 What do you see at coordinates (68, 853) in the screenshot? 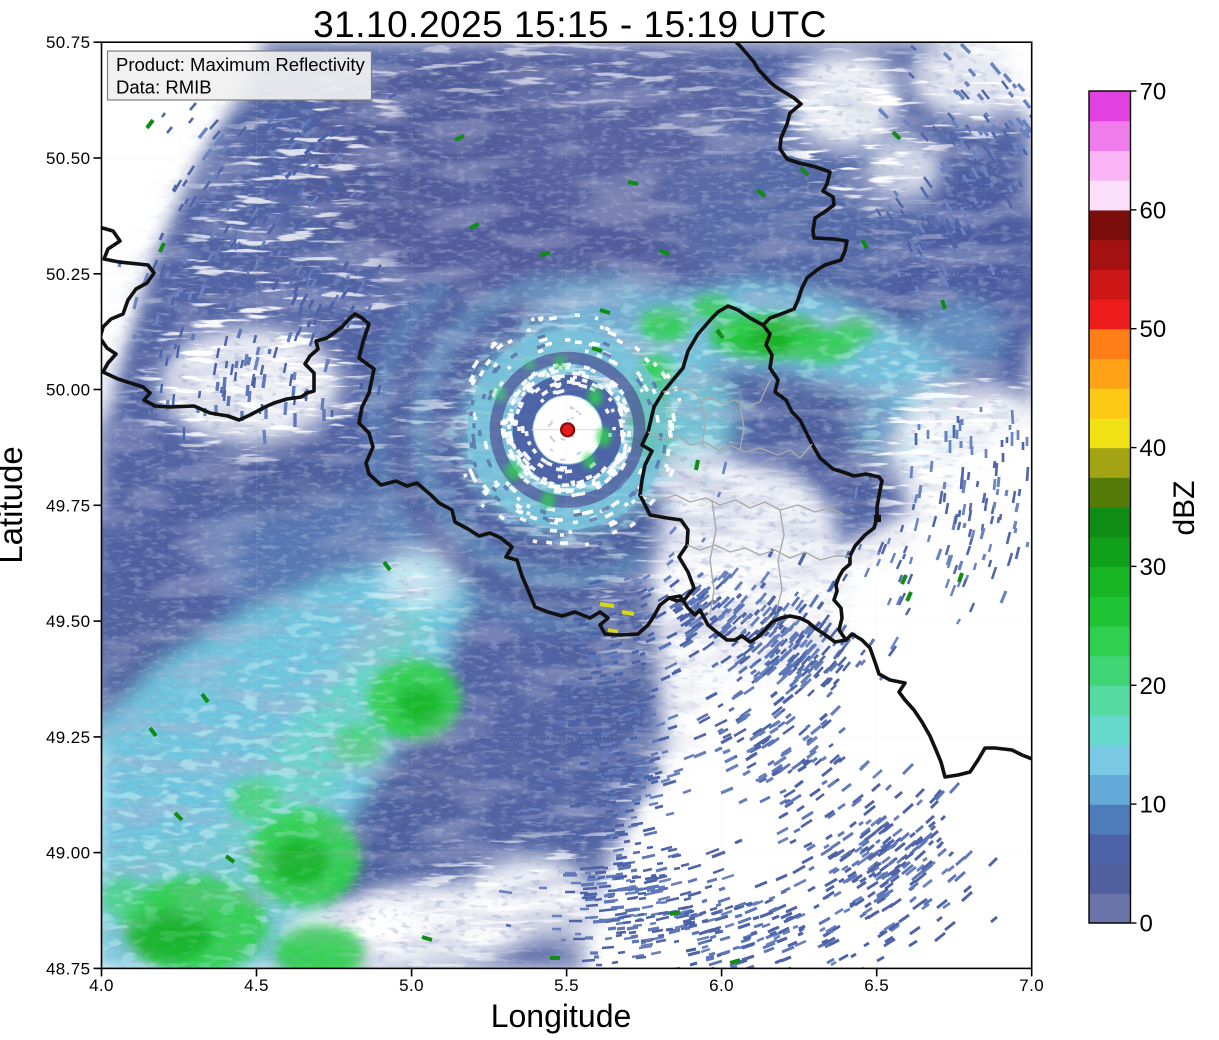
I see `svg-text: 49.00` at bounding box center [68, 853].